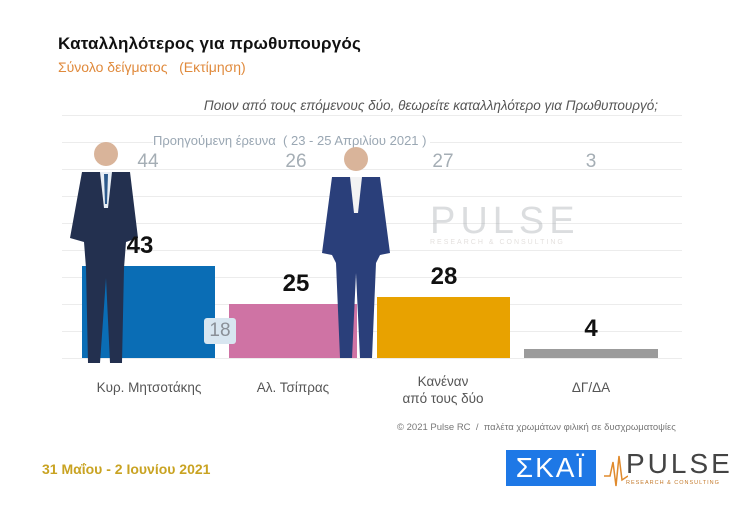 Image resolution: width=734 pixels, height=511 pixels. What do you see at coordinates (591, 353) in the screenshot?
I see `bar-dk-na` at bounding box center [591, 353].